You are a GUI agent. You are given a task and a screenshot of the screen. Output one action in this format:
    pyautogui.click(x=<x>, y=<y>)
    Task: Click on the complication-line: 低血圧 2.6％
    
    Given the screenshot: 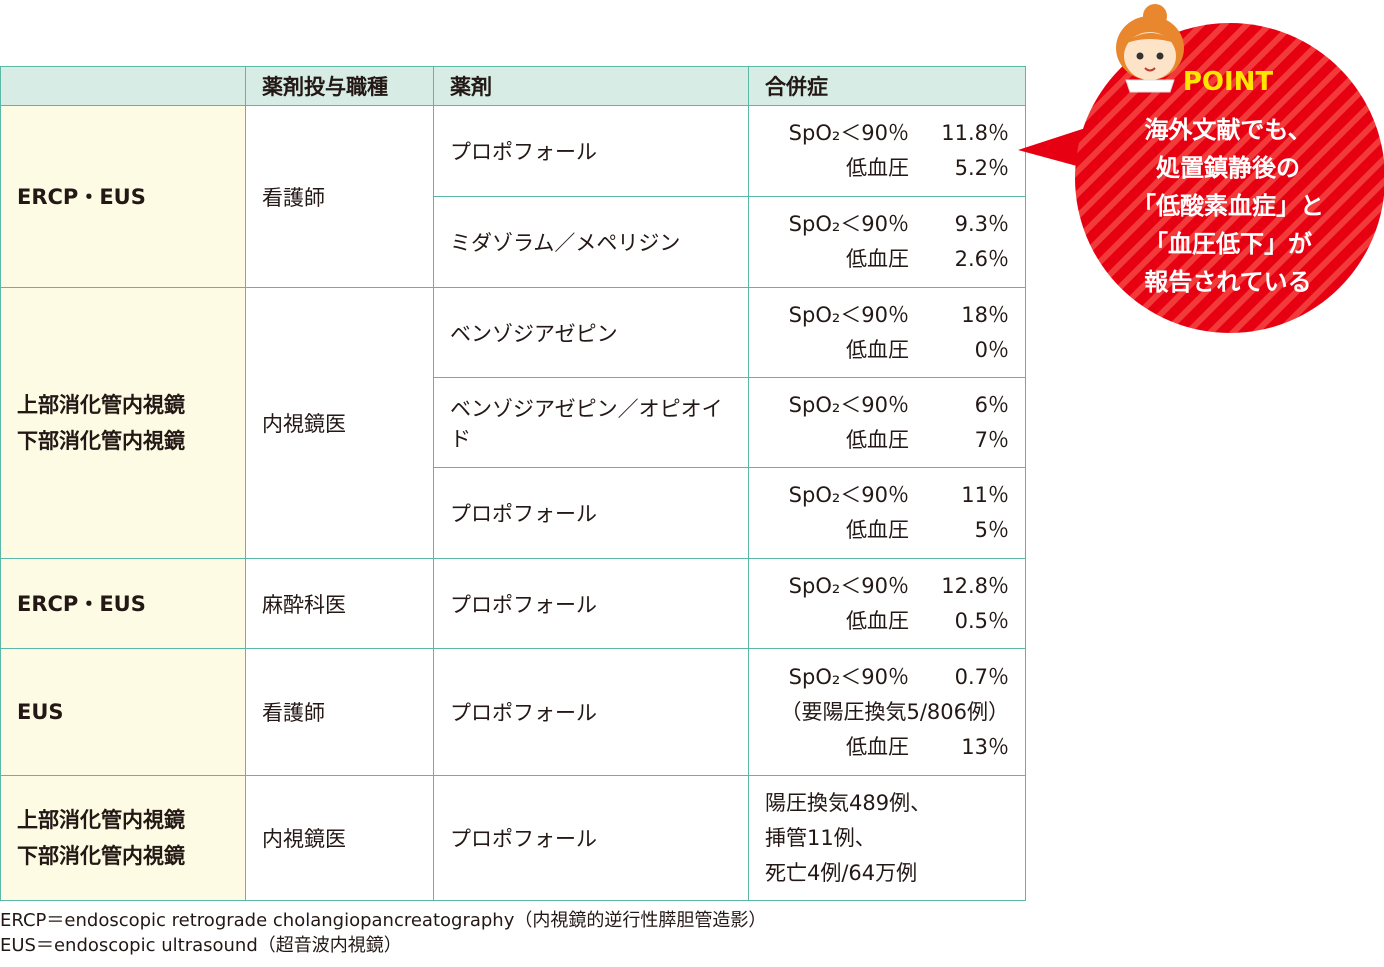 What is the action you would take?
    pyautogui.click(x=887, y=259)
    